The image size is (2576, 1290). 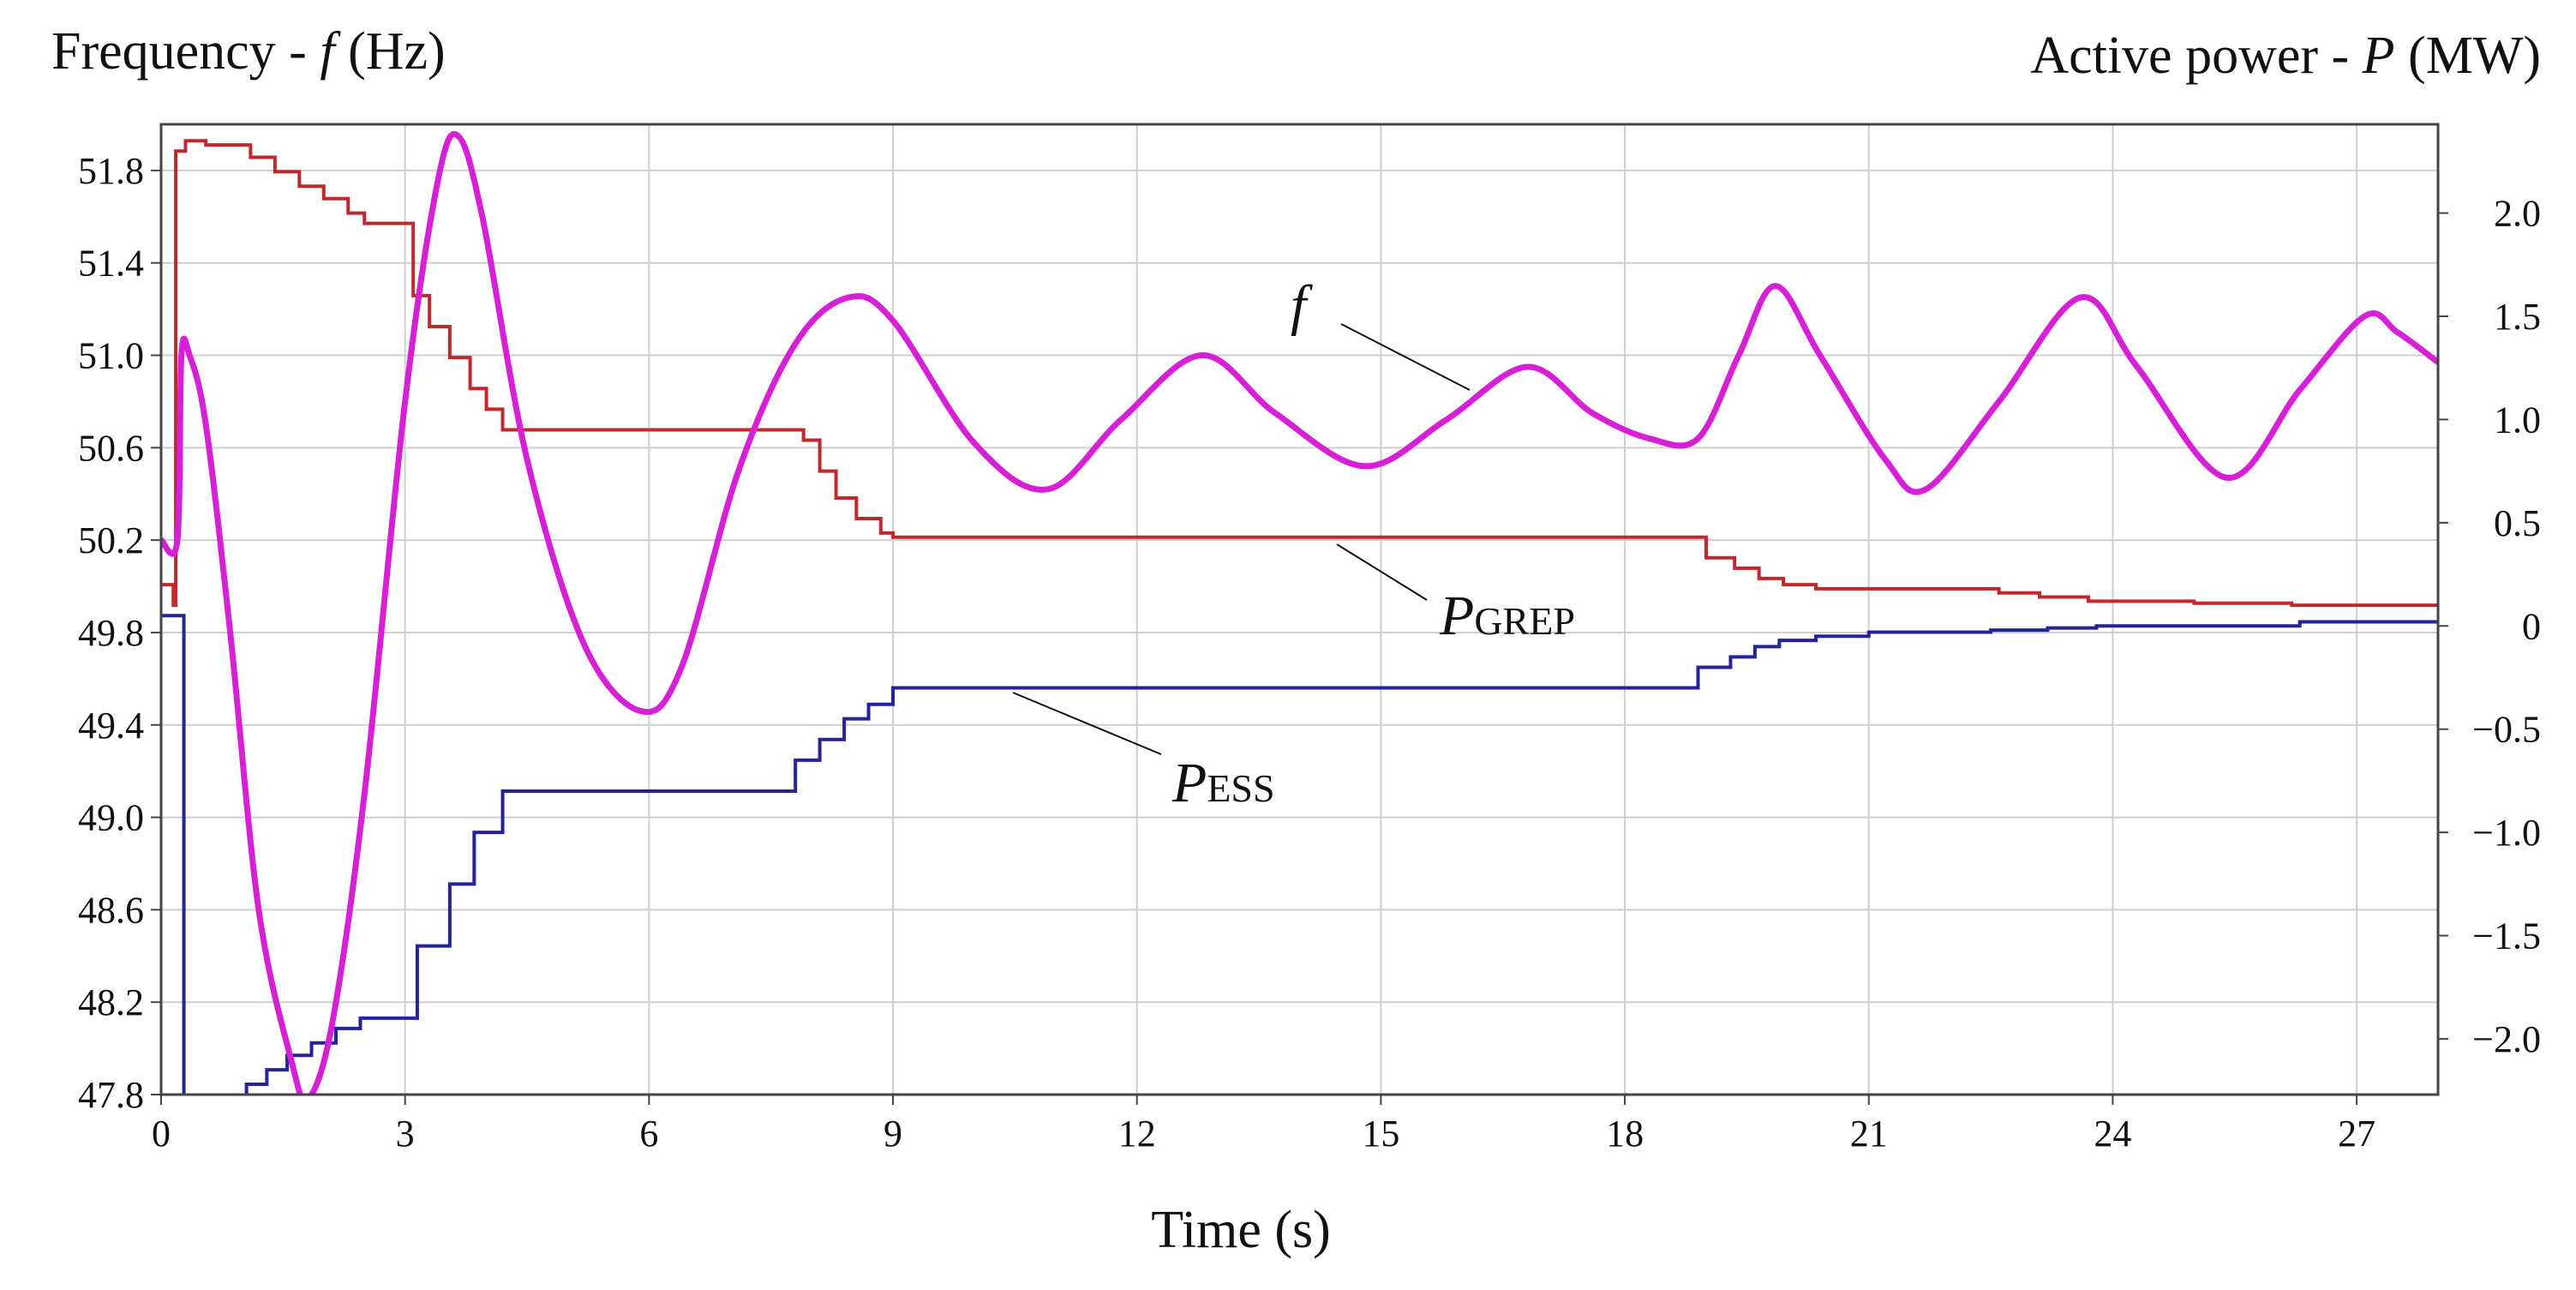 What do you see at coordinates (2517, 523) in the screenshot?
I see `right-tick-label: 0.5` at bounding box center [2517, 523].